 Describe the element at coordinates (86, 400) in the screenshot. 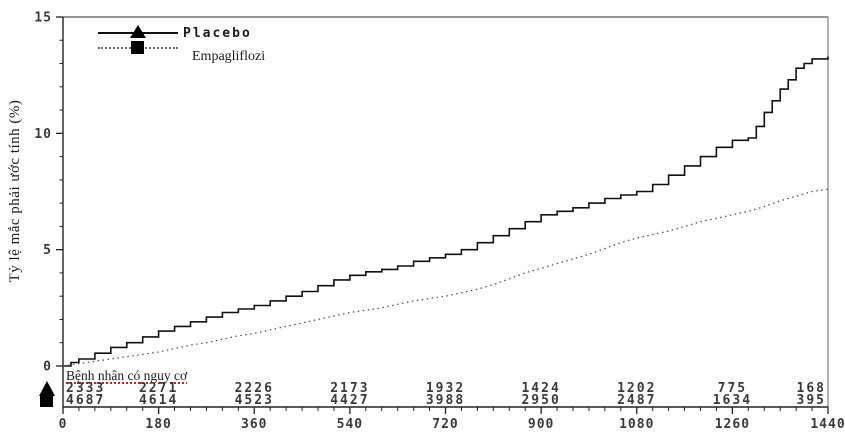

I see `risk-count: 4687` at that location.